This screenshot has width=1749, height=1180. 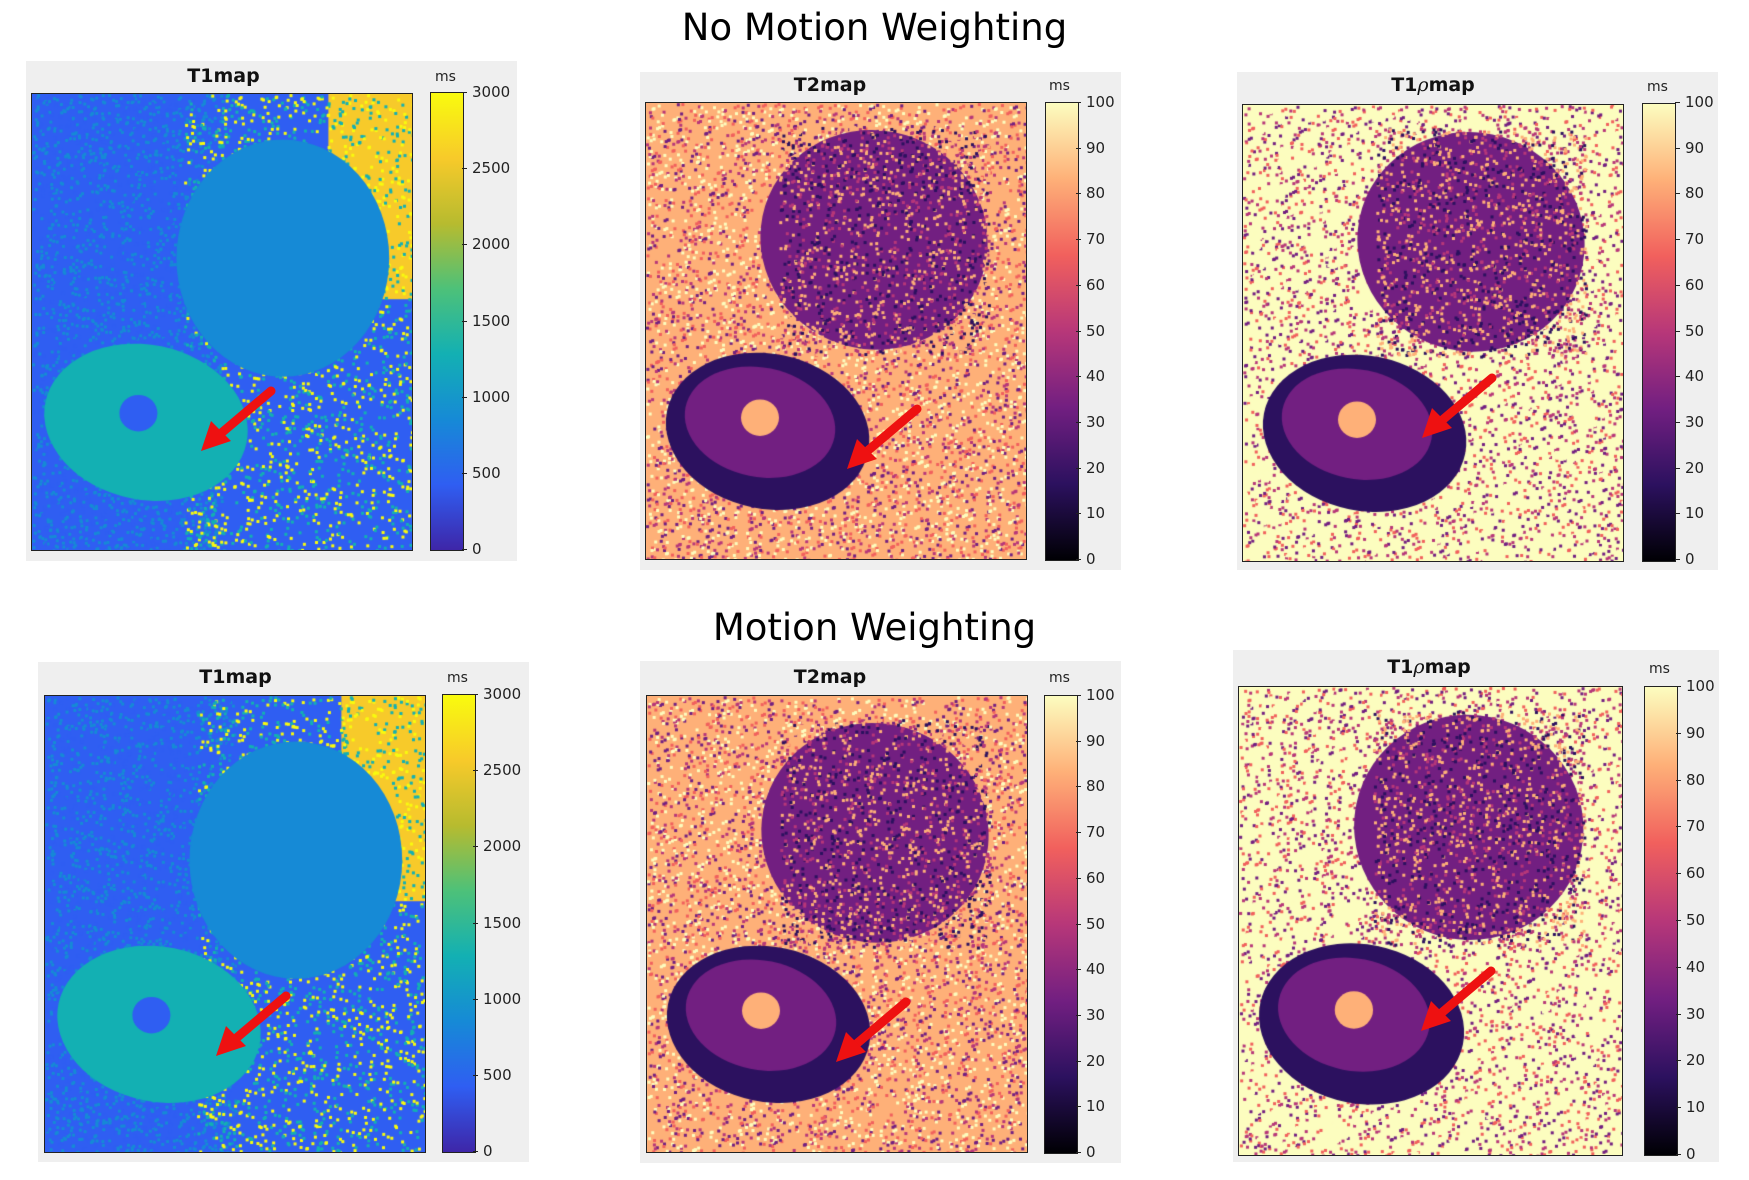 I want to click on panel-t1rho-motion: T1ρmap ms 100 90 80 70 60 50 40 30 20 10 0, so click(x=1476, y=906).